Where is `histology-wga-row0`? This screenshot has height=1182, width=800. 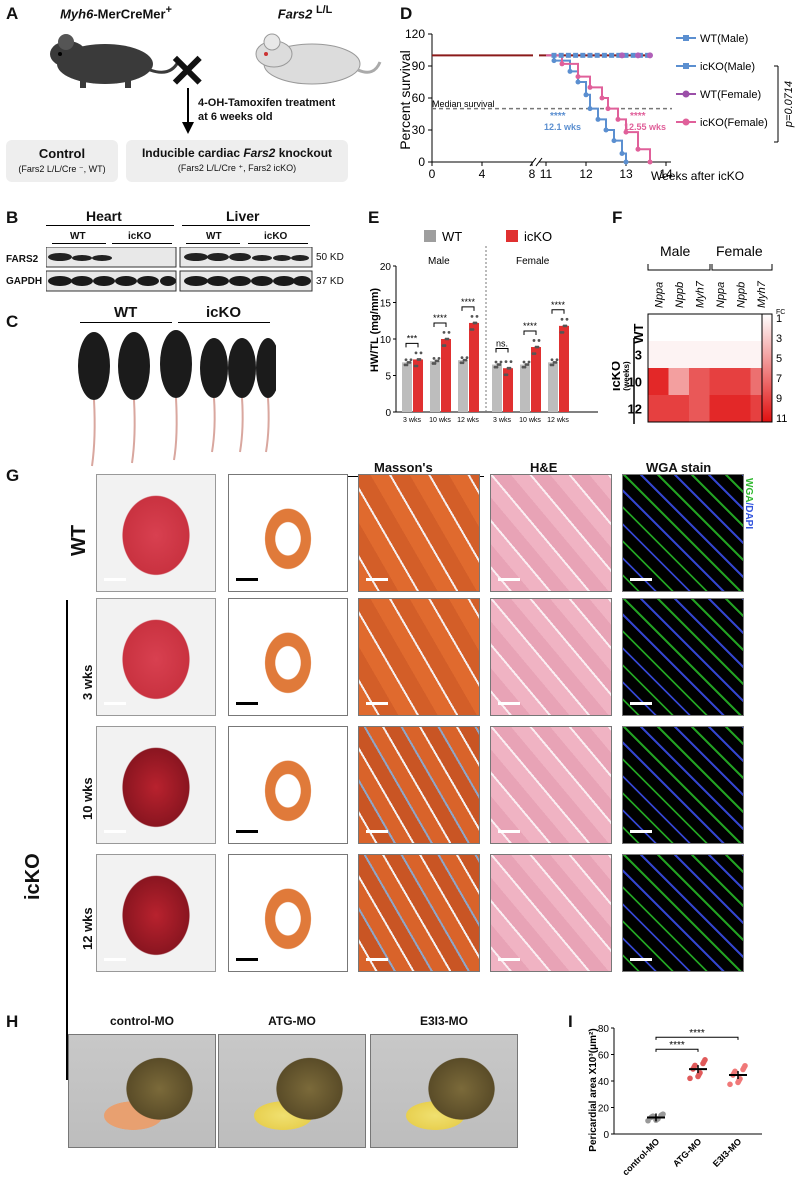 histology-wga-row0 is located at coordinates (683, 533).